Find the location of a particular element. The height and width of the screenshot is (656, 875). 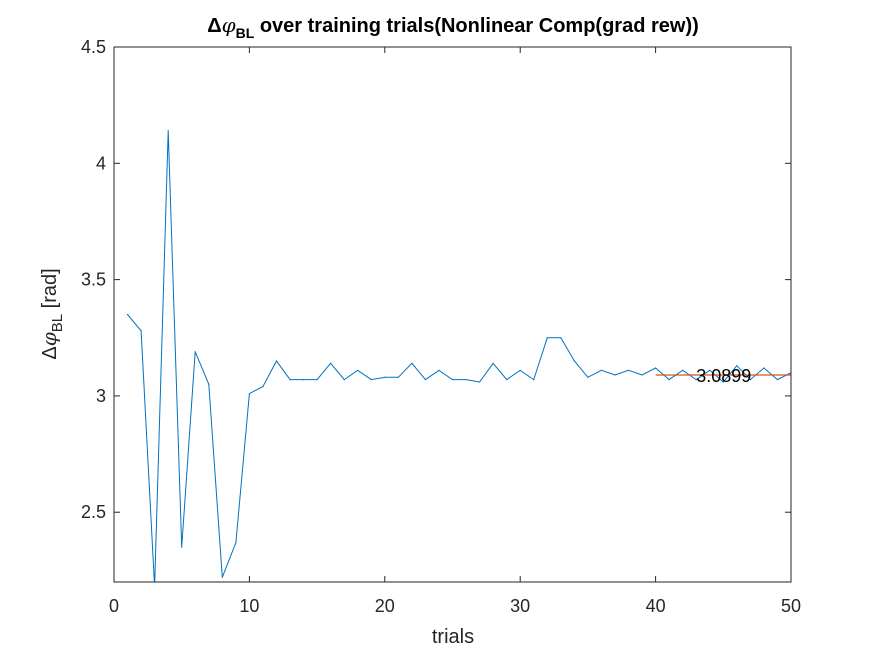

y-axis-label: ΔφBL [rad] is located at coordinates (51, 313).